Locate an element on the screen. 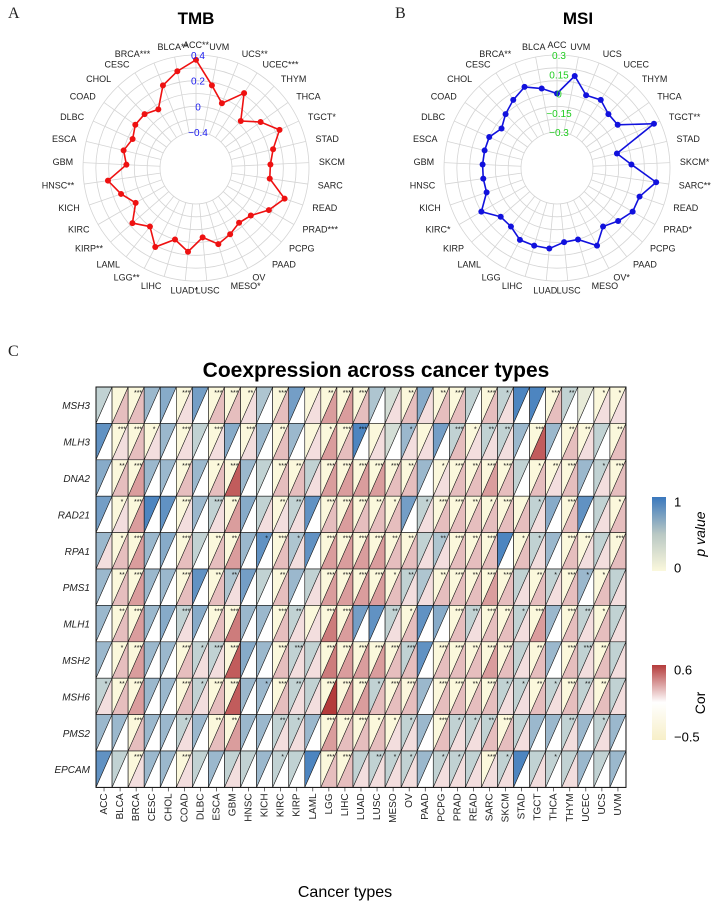  msi-point-lusc is located at coordinates (564, 242).